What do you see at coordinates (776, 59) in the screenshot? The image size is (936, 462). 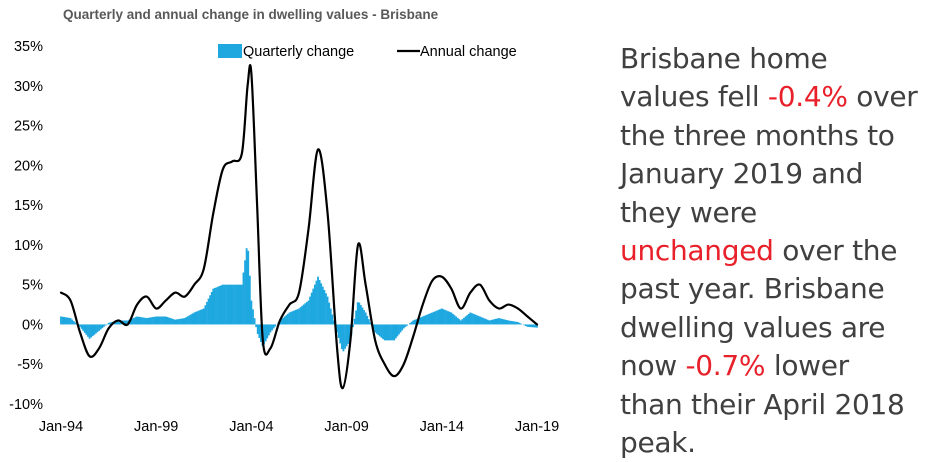 I see `commentary-line: Brisbane home` at bounding box center [776, 59].